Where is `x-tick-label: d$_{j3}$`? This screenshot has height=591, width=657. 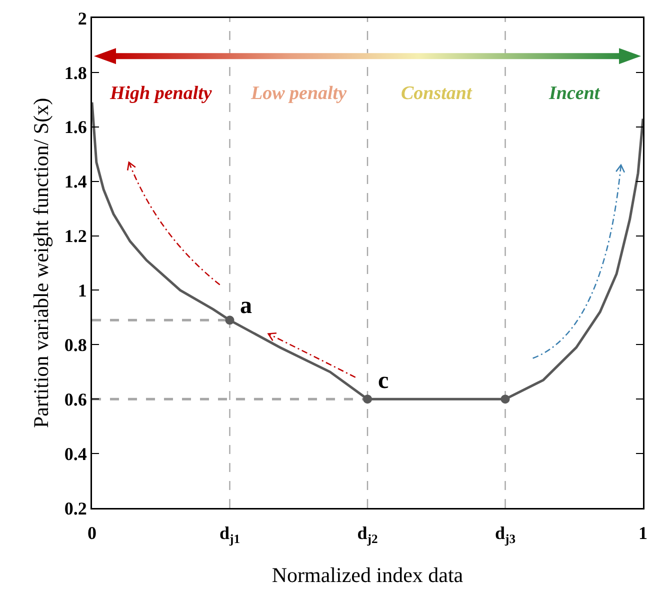 x-tick-label: d$_{j3}$ is located at coordinates (505, 534).